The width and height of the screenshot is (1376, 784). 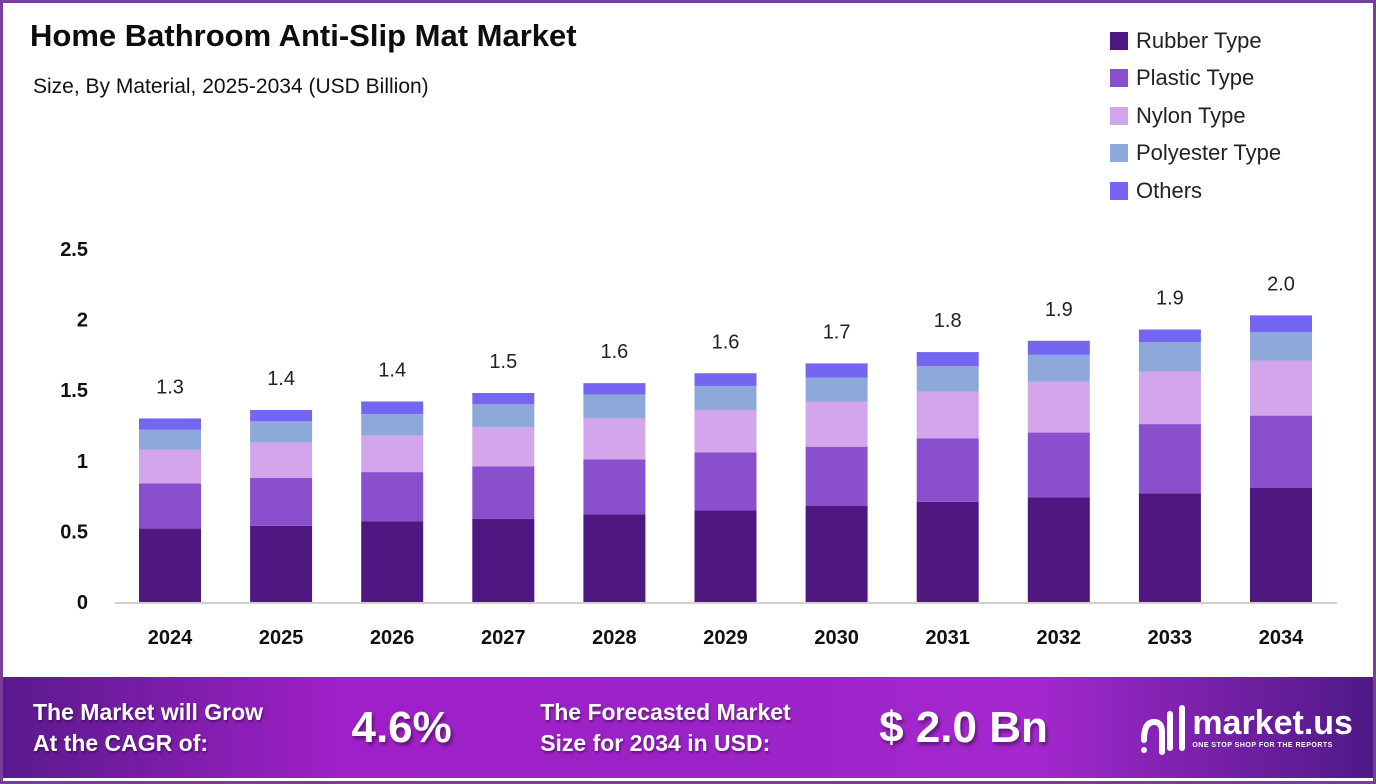 What do you see at coordinates (82, 321) in the screenshot?
I see `y-tick-label: 2` at bounding box center [82, 321].